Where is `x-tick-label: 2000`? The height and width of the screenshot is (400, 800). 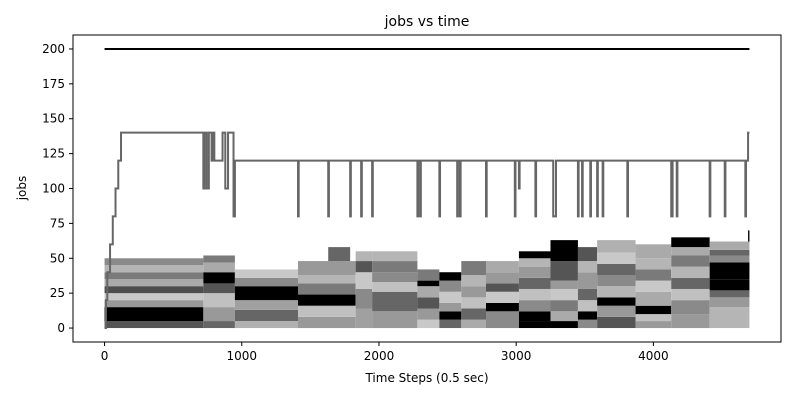 x-tick-label: 2000 is located at coordinates (379, 356).